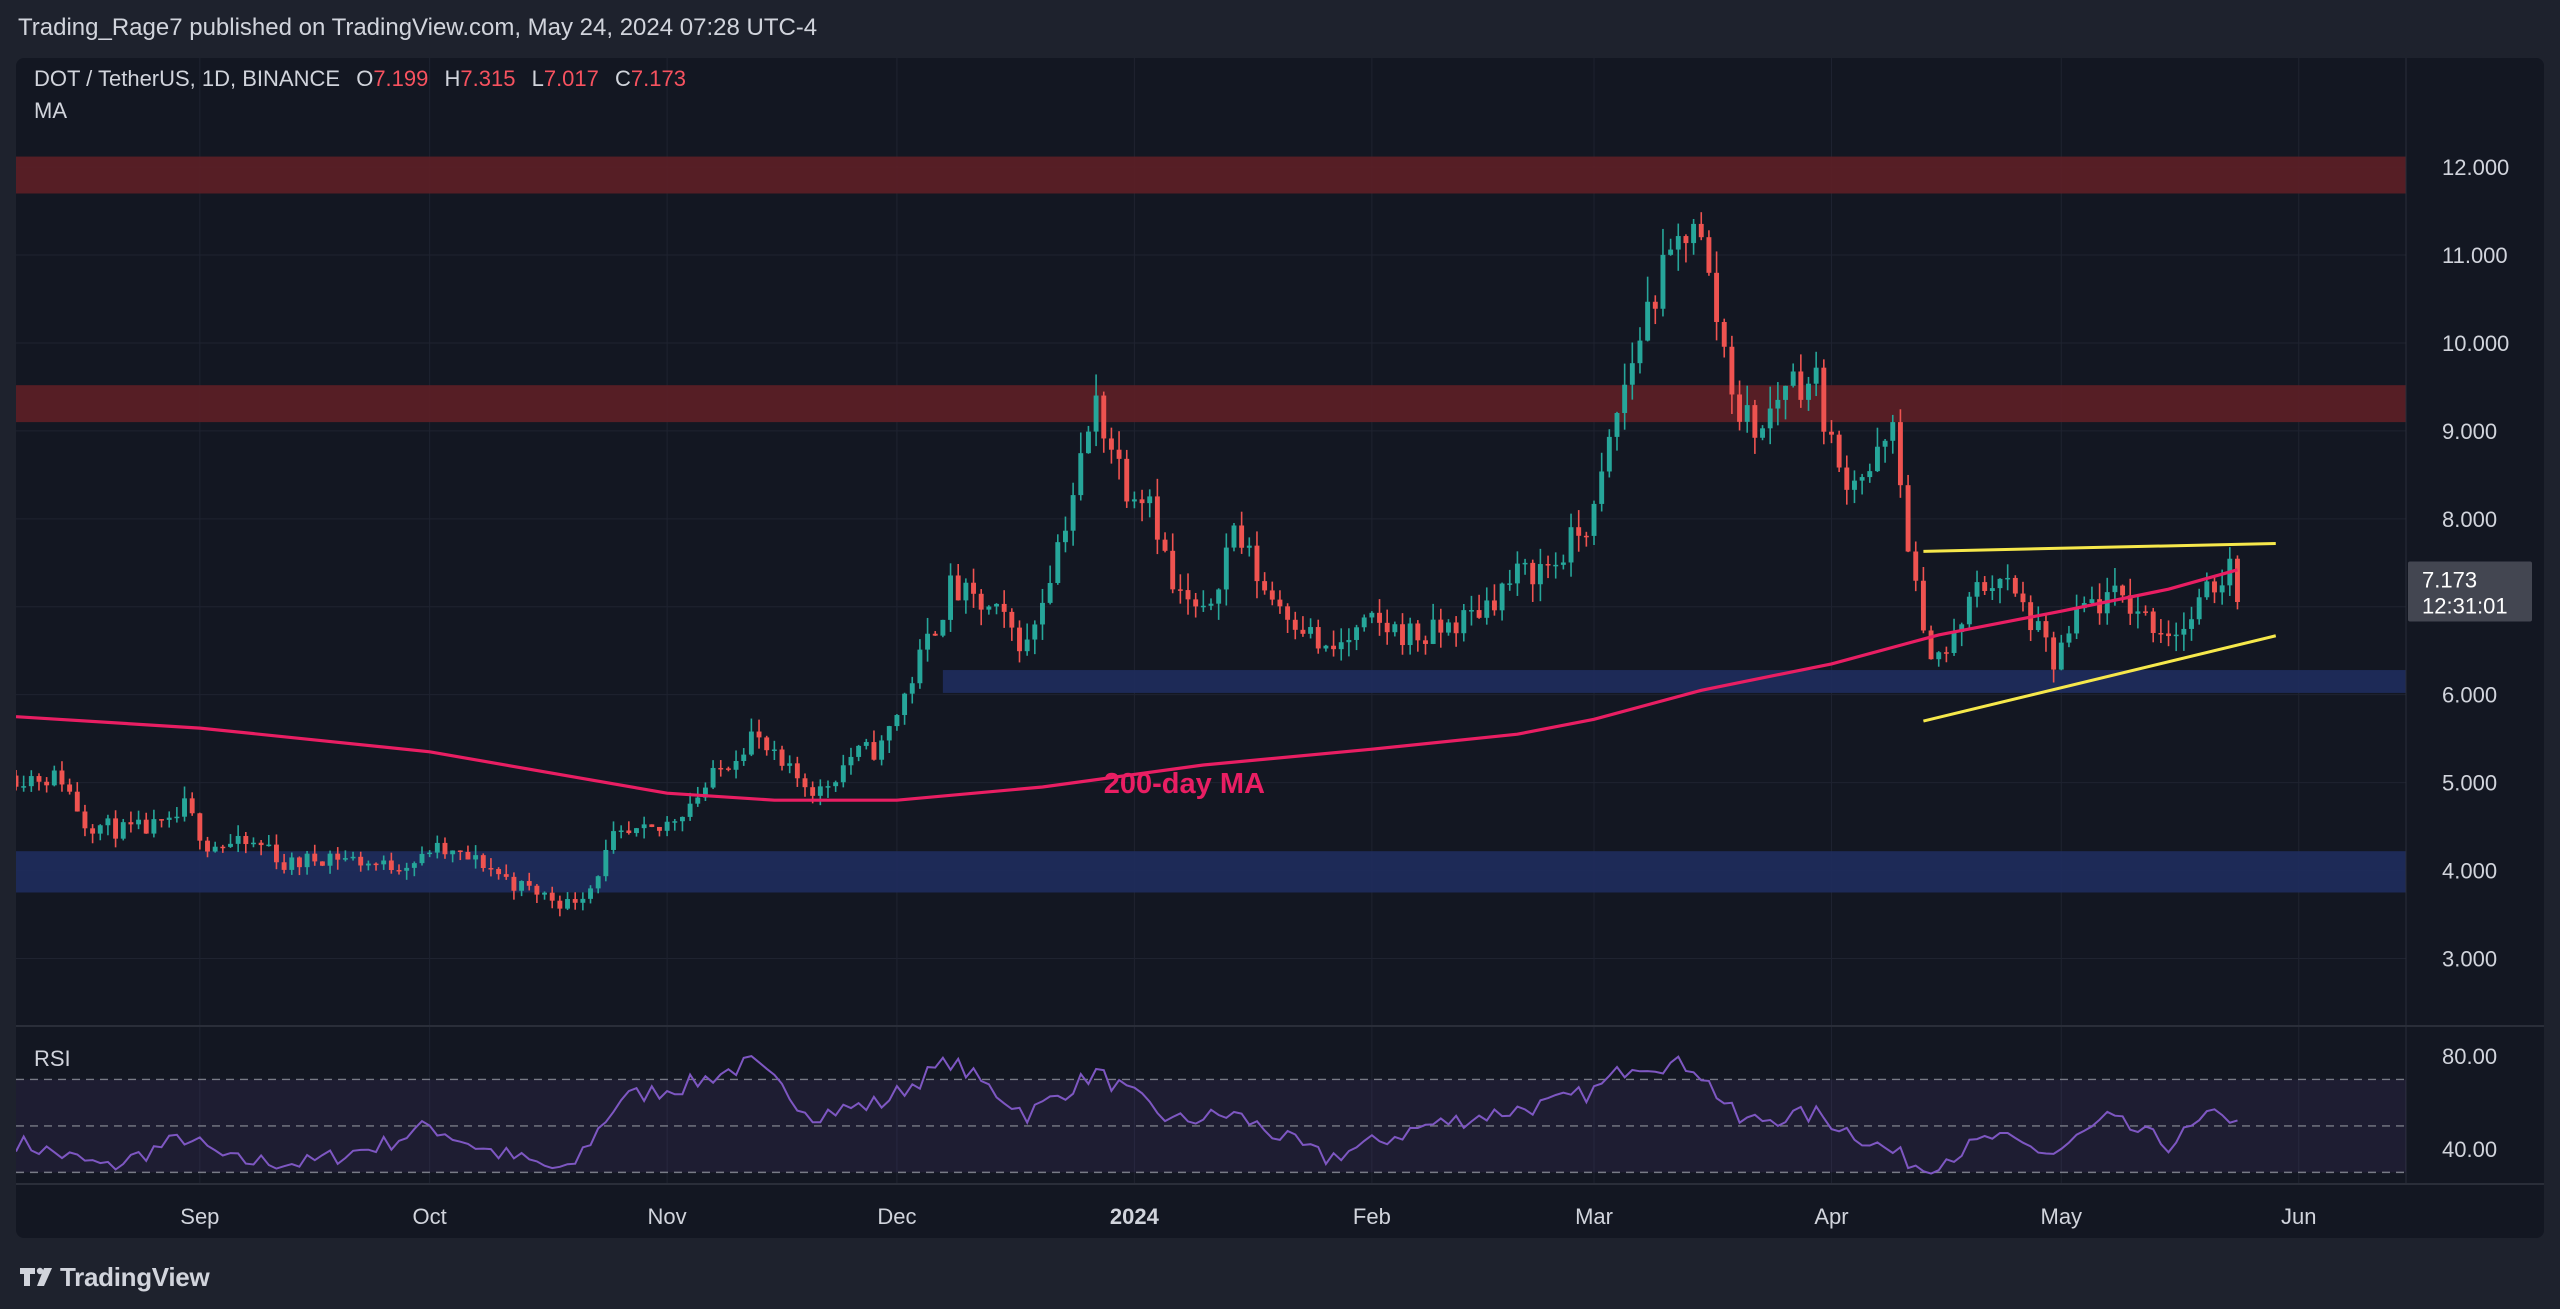 The image size is (2560, 1309). What do you see at coordinates (187, 78) in the screenshot?
I see `symbol-label: DOT / TetherUS, 1D, BINANCE` at bounding box center [187, 78].